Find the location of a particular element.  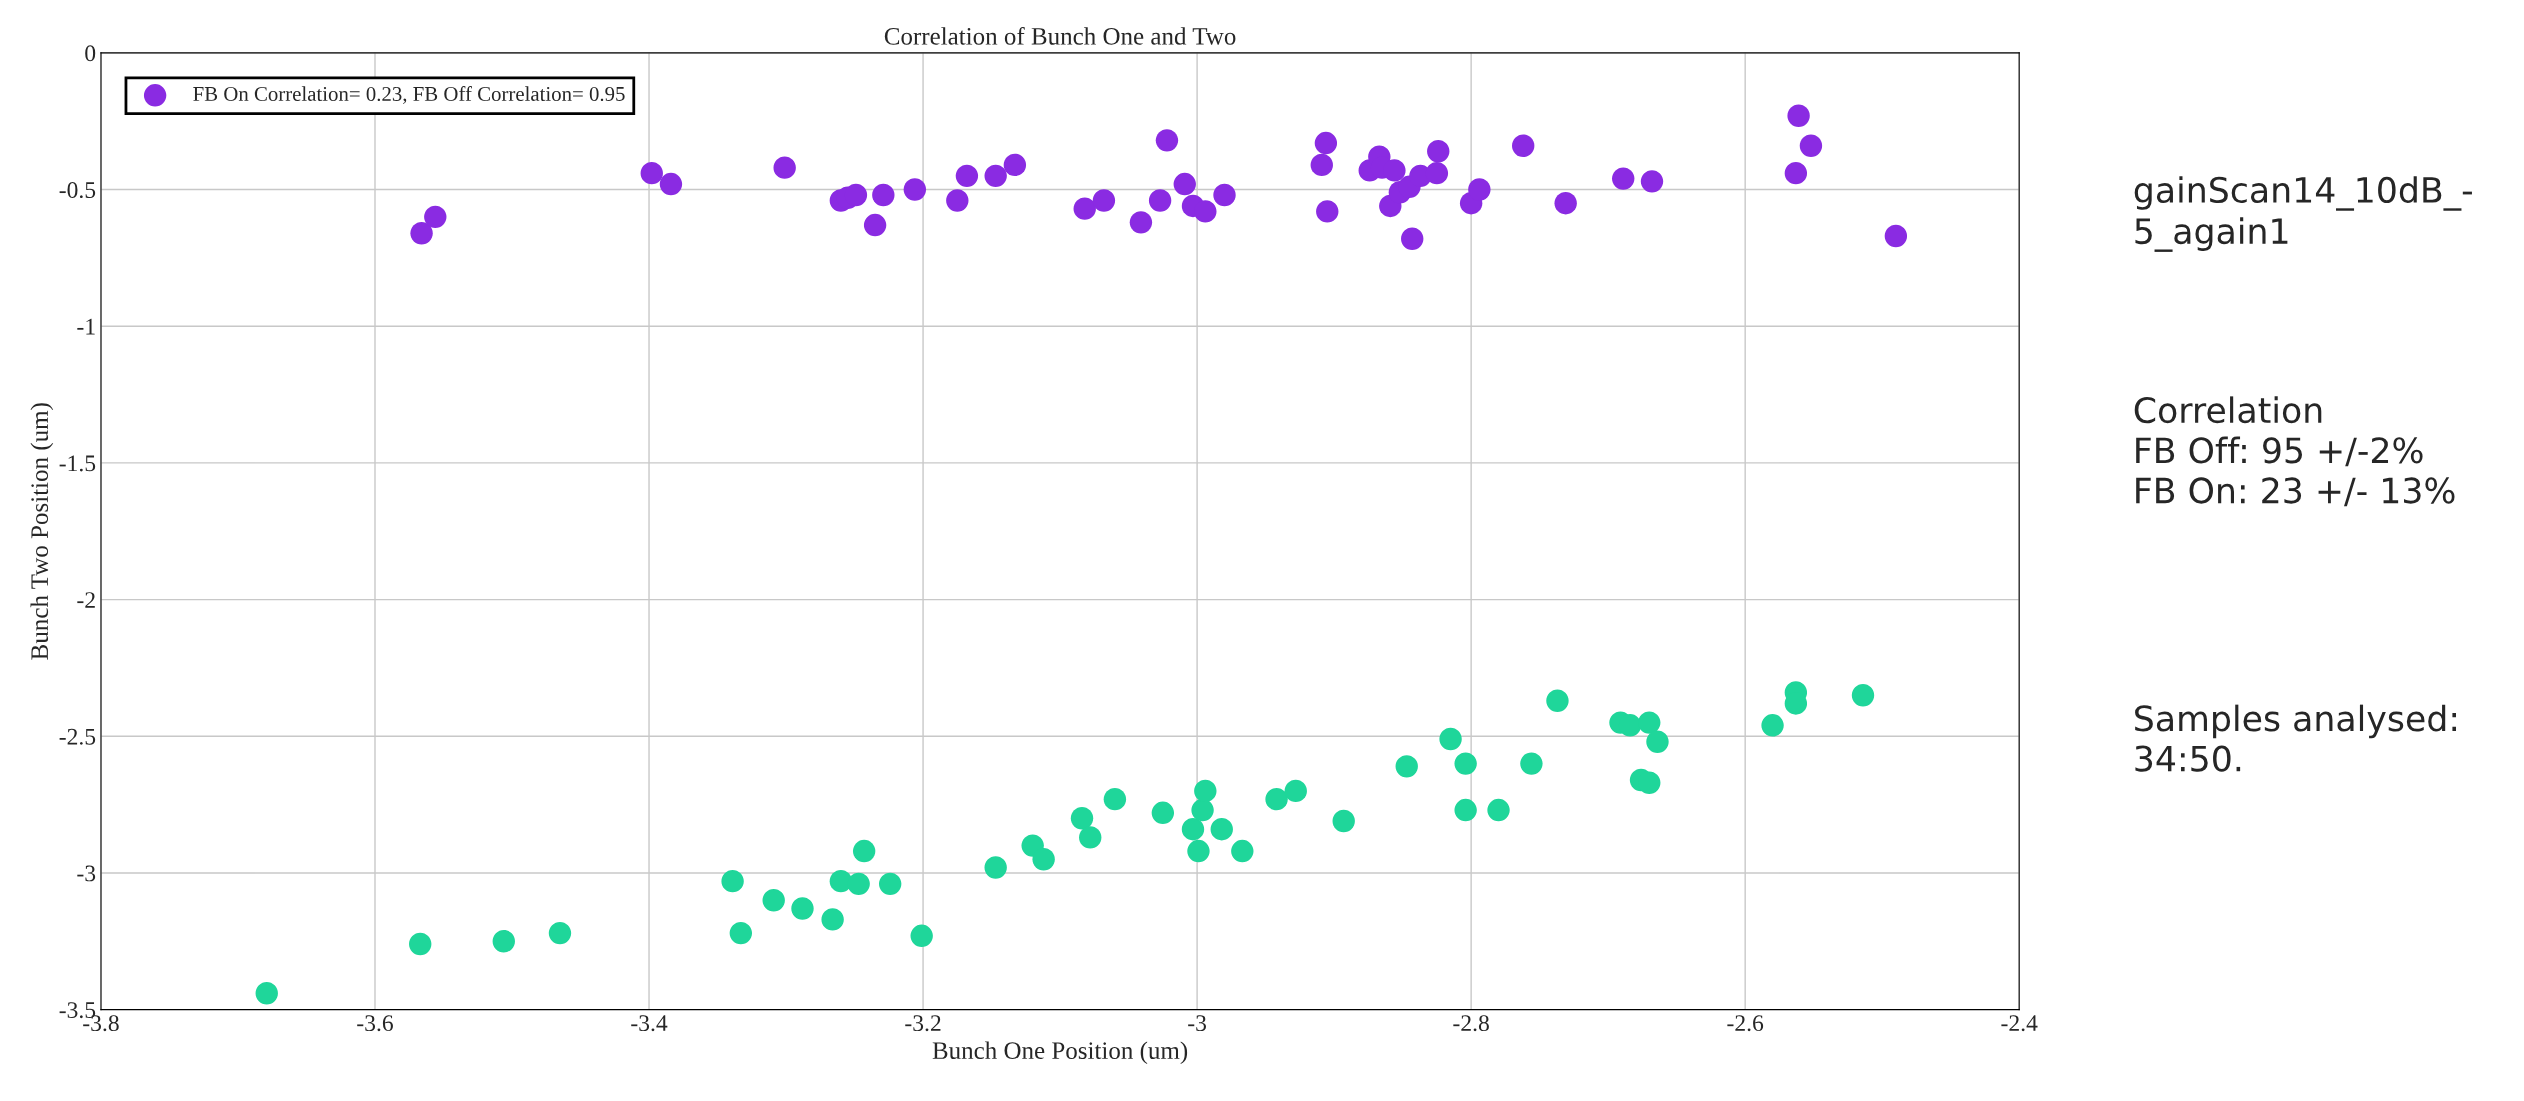

y-tick-label: -2.5 is located at coordinates (77, 736).